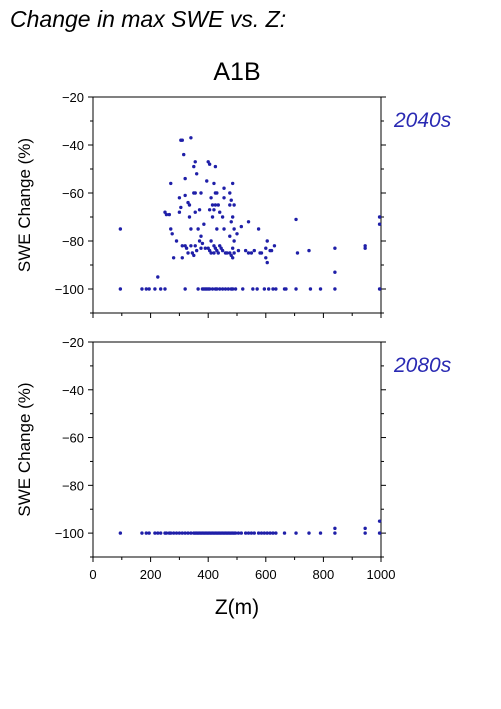  I want to click on x-tick-label: 1000, so click(381, 574).